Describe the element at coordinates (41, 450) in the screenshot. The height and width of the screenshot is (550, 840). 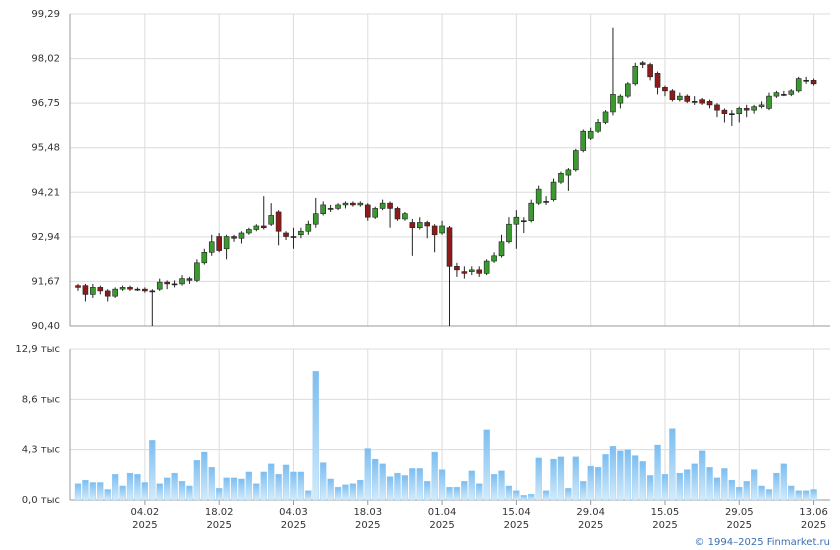
I see `y-tick-label: 4,3 тыс` at that location.